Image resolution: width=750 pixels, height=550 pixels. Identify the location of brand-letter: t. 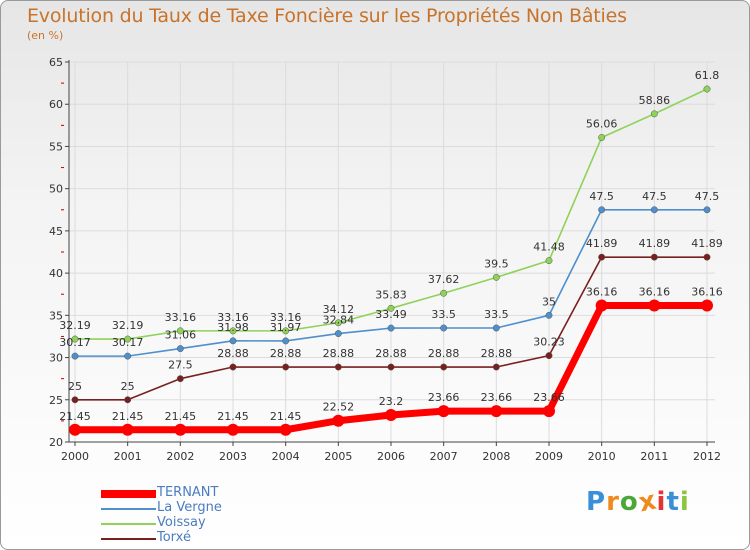
(673, 502).